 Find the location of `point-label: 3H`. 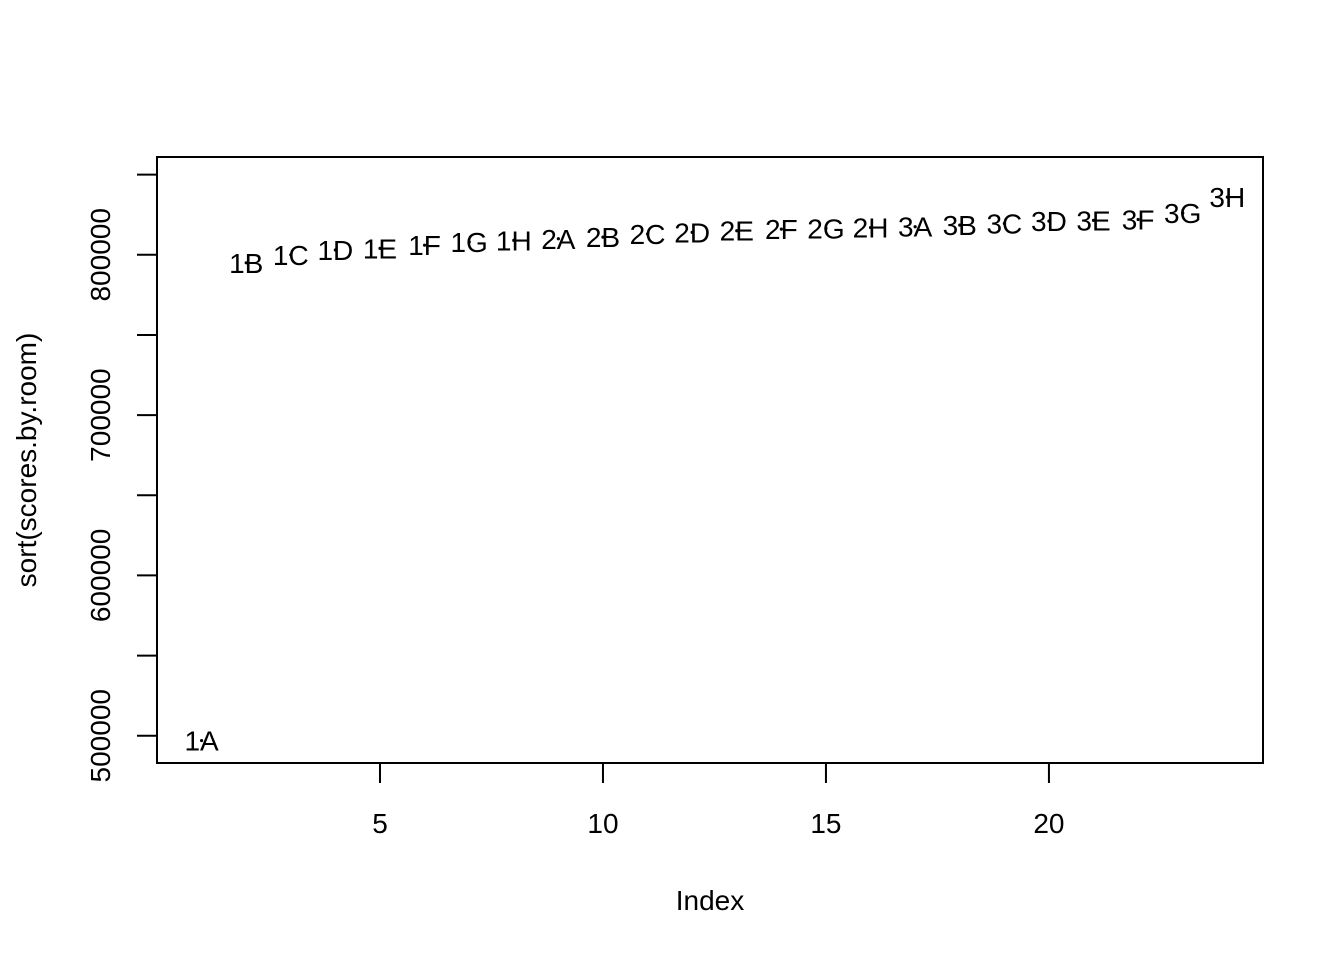

point-label: 3H is located at coordinates (1227, 197).